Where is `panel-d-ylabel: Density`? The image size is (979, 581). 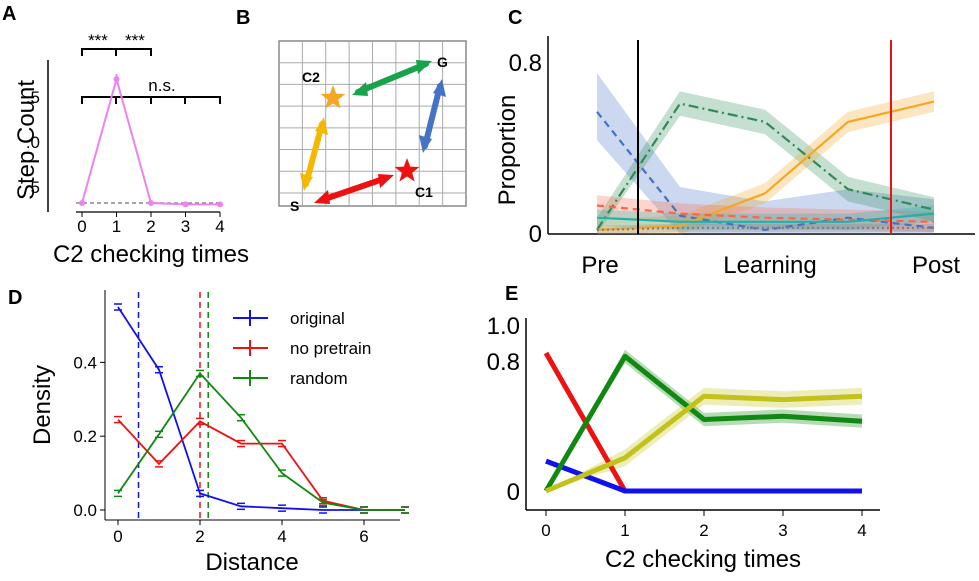
panel-d-ylabel: Density is located at coordinates (42, 405).